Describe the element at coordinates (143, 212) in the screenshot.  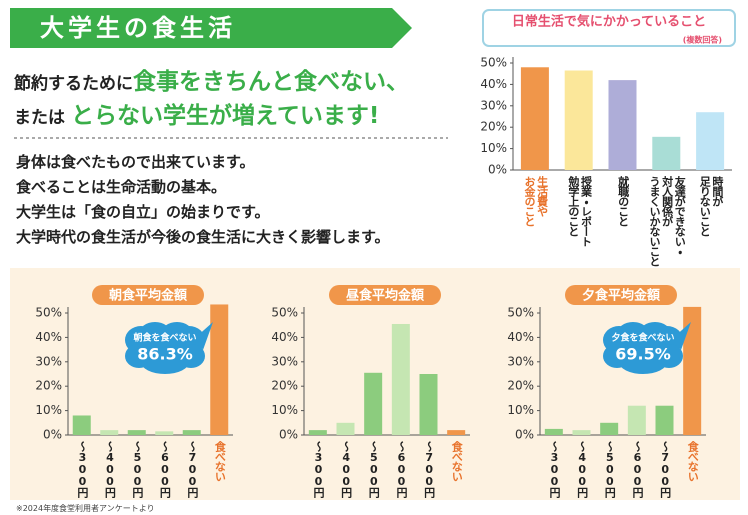
I see `body-line: 大学生は「食の自立」の始まりです。` at that location.